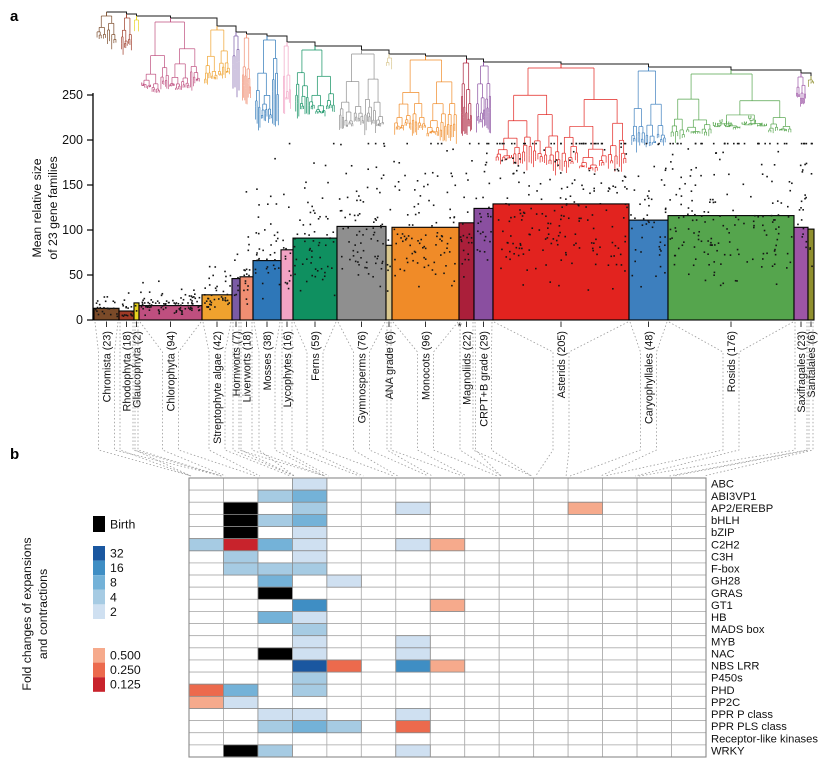 This screenshot has height=762, width=836. Describe the element at coordinates (413, 508) in the screenshot. I see `heatmap-cell-ap2-erebp-c7` at that location.